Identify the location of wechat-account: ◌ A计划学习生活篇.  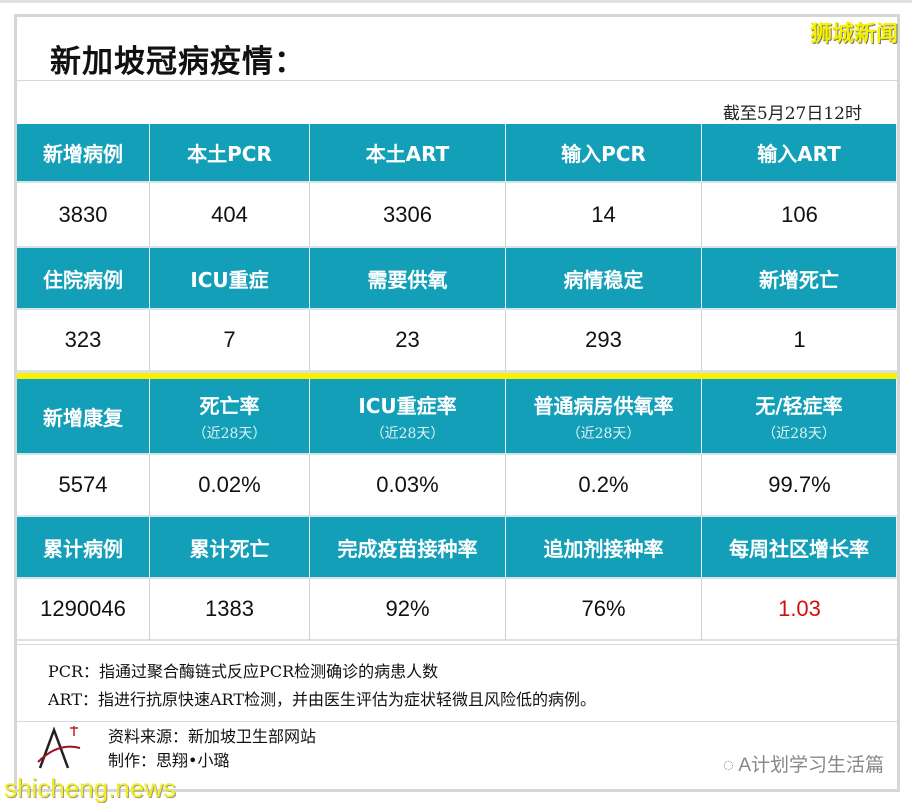
(803, 763).